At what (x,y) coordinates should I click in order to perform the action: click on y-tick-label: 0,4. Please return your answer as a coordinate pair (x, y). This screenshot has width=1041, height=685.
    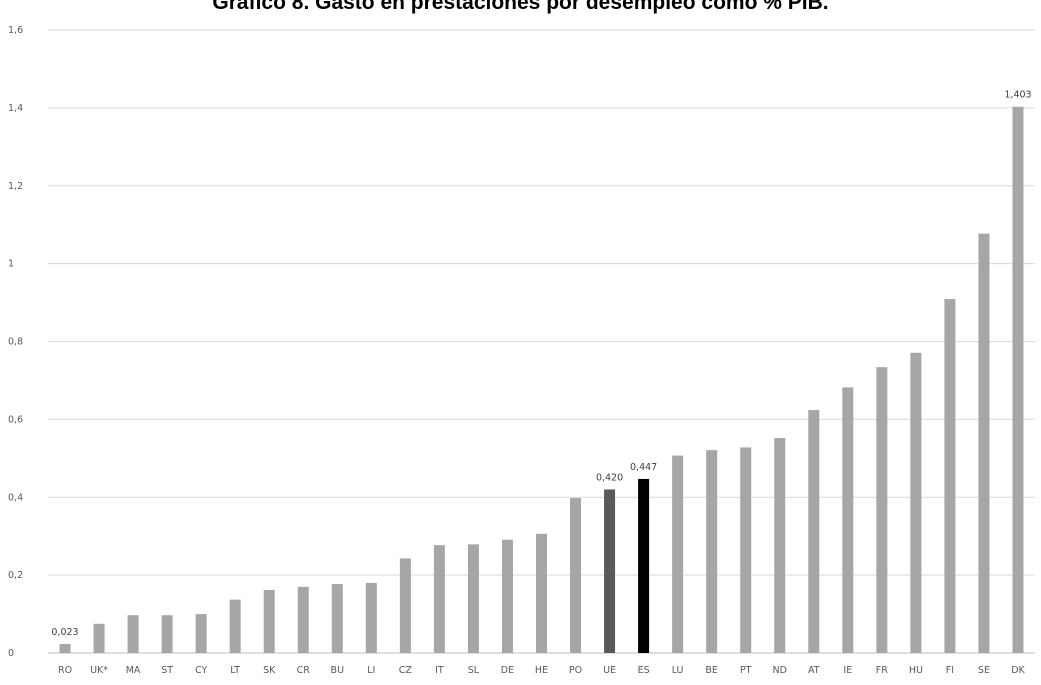
    Looking at the image, I should click on (15, 497).